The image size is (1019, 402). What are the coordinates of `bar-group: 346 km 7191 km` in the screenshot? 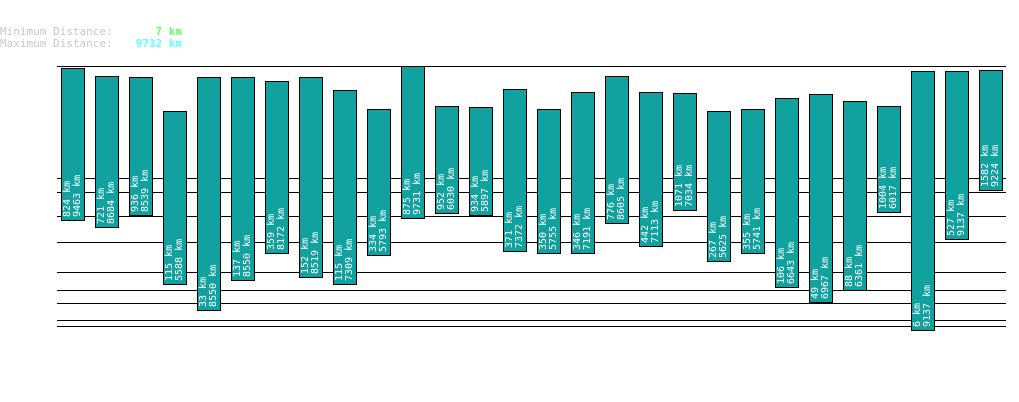 It's located at (583, 173).